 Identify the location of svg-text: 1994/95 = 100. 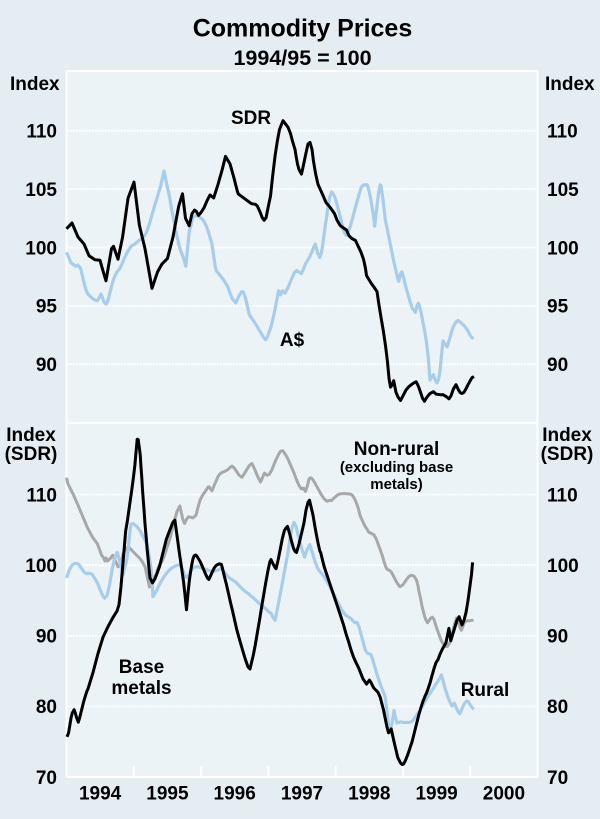
(302, 58).